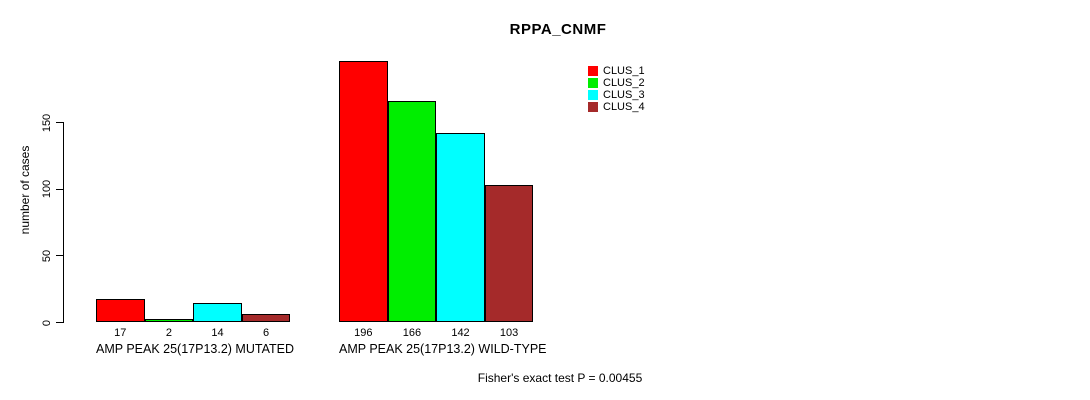 This screenshot has height=400, width=1090. Describe the element at coordinates (624, 83) in the screenshot. I see `legend-label: CLUS_2` at that location.